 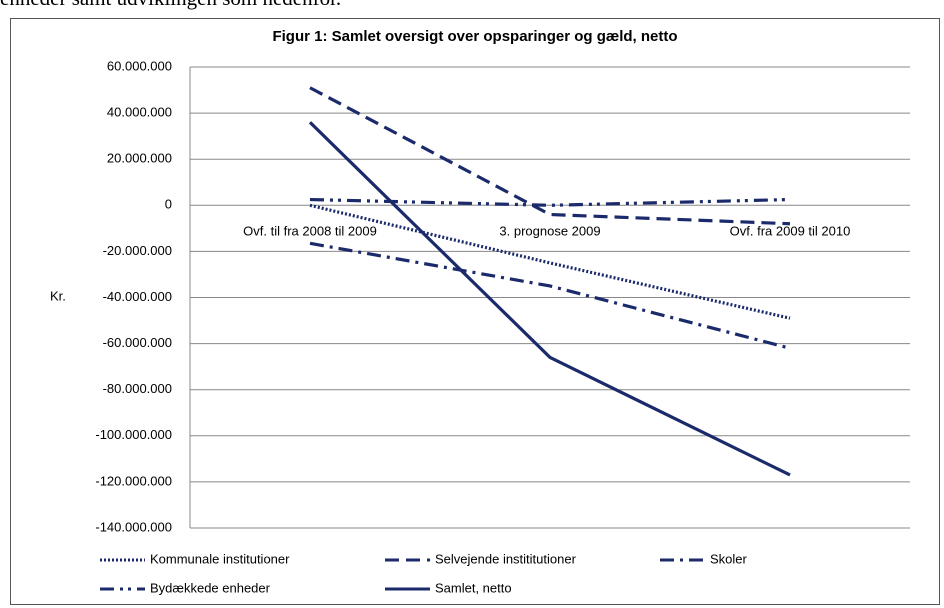 I want to click on x-tick-label: Ovf. til fra 2008 til 2009, so click(x=310, y=231).